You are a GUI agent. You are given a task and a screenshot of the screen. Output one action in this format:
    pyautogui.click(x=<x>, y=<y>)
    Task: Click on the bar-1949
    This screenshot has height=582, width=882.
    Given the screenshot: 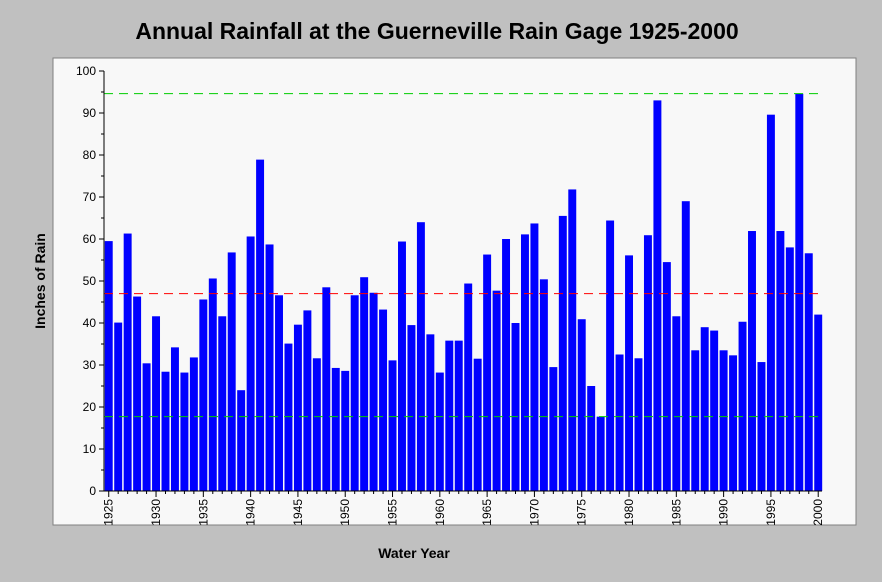 What is the action you would take?
    pyautogui.click(x=335, y=429)
    